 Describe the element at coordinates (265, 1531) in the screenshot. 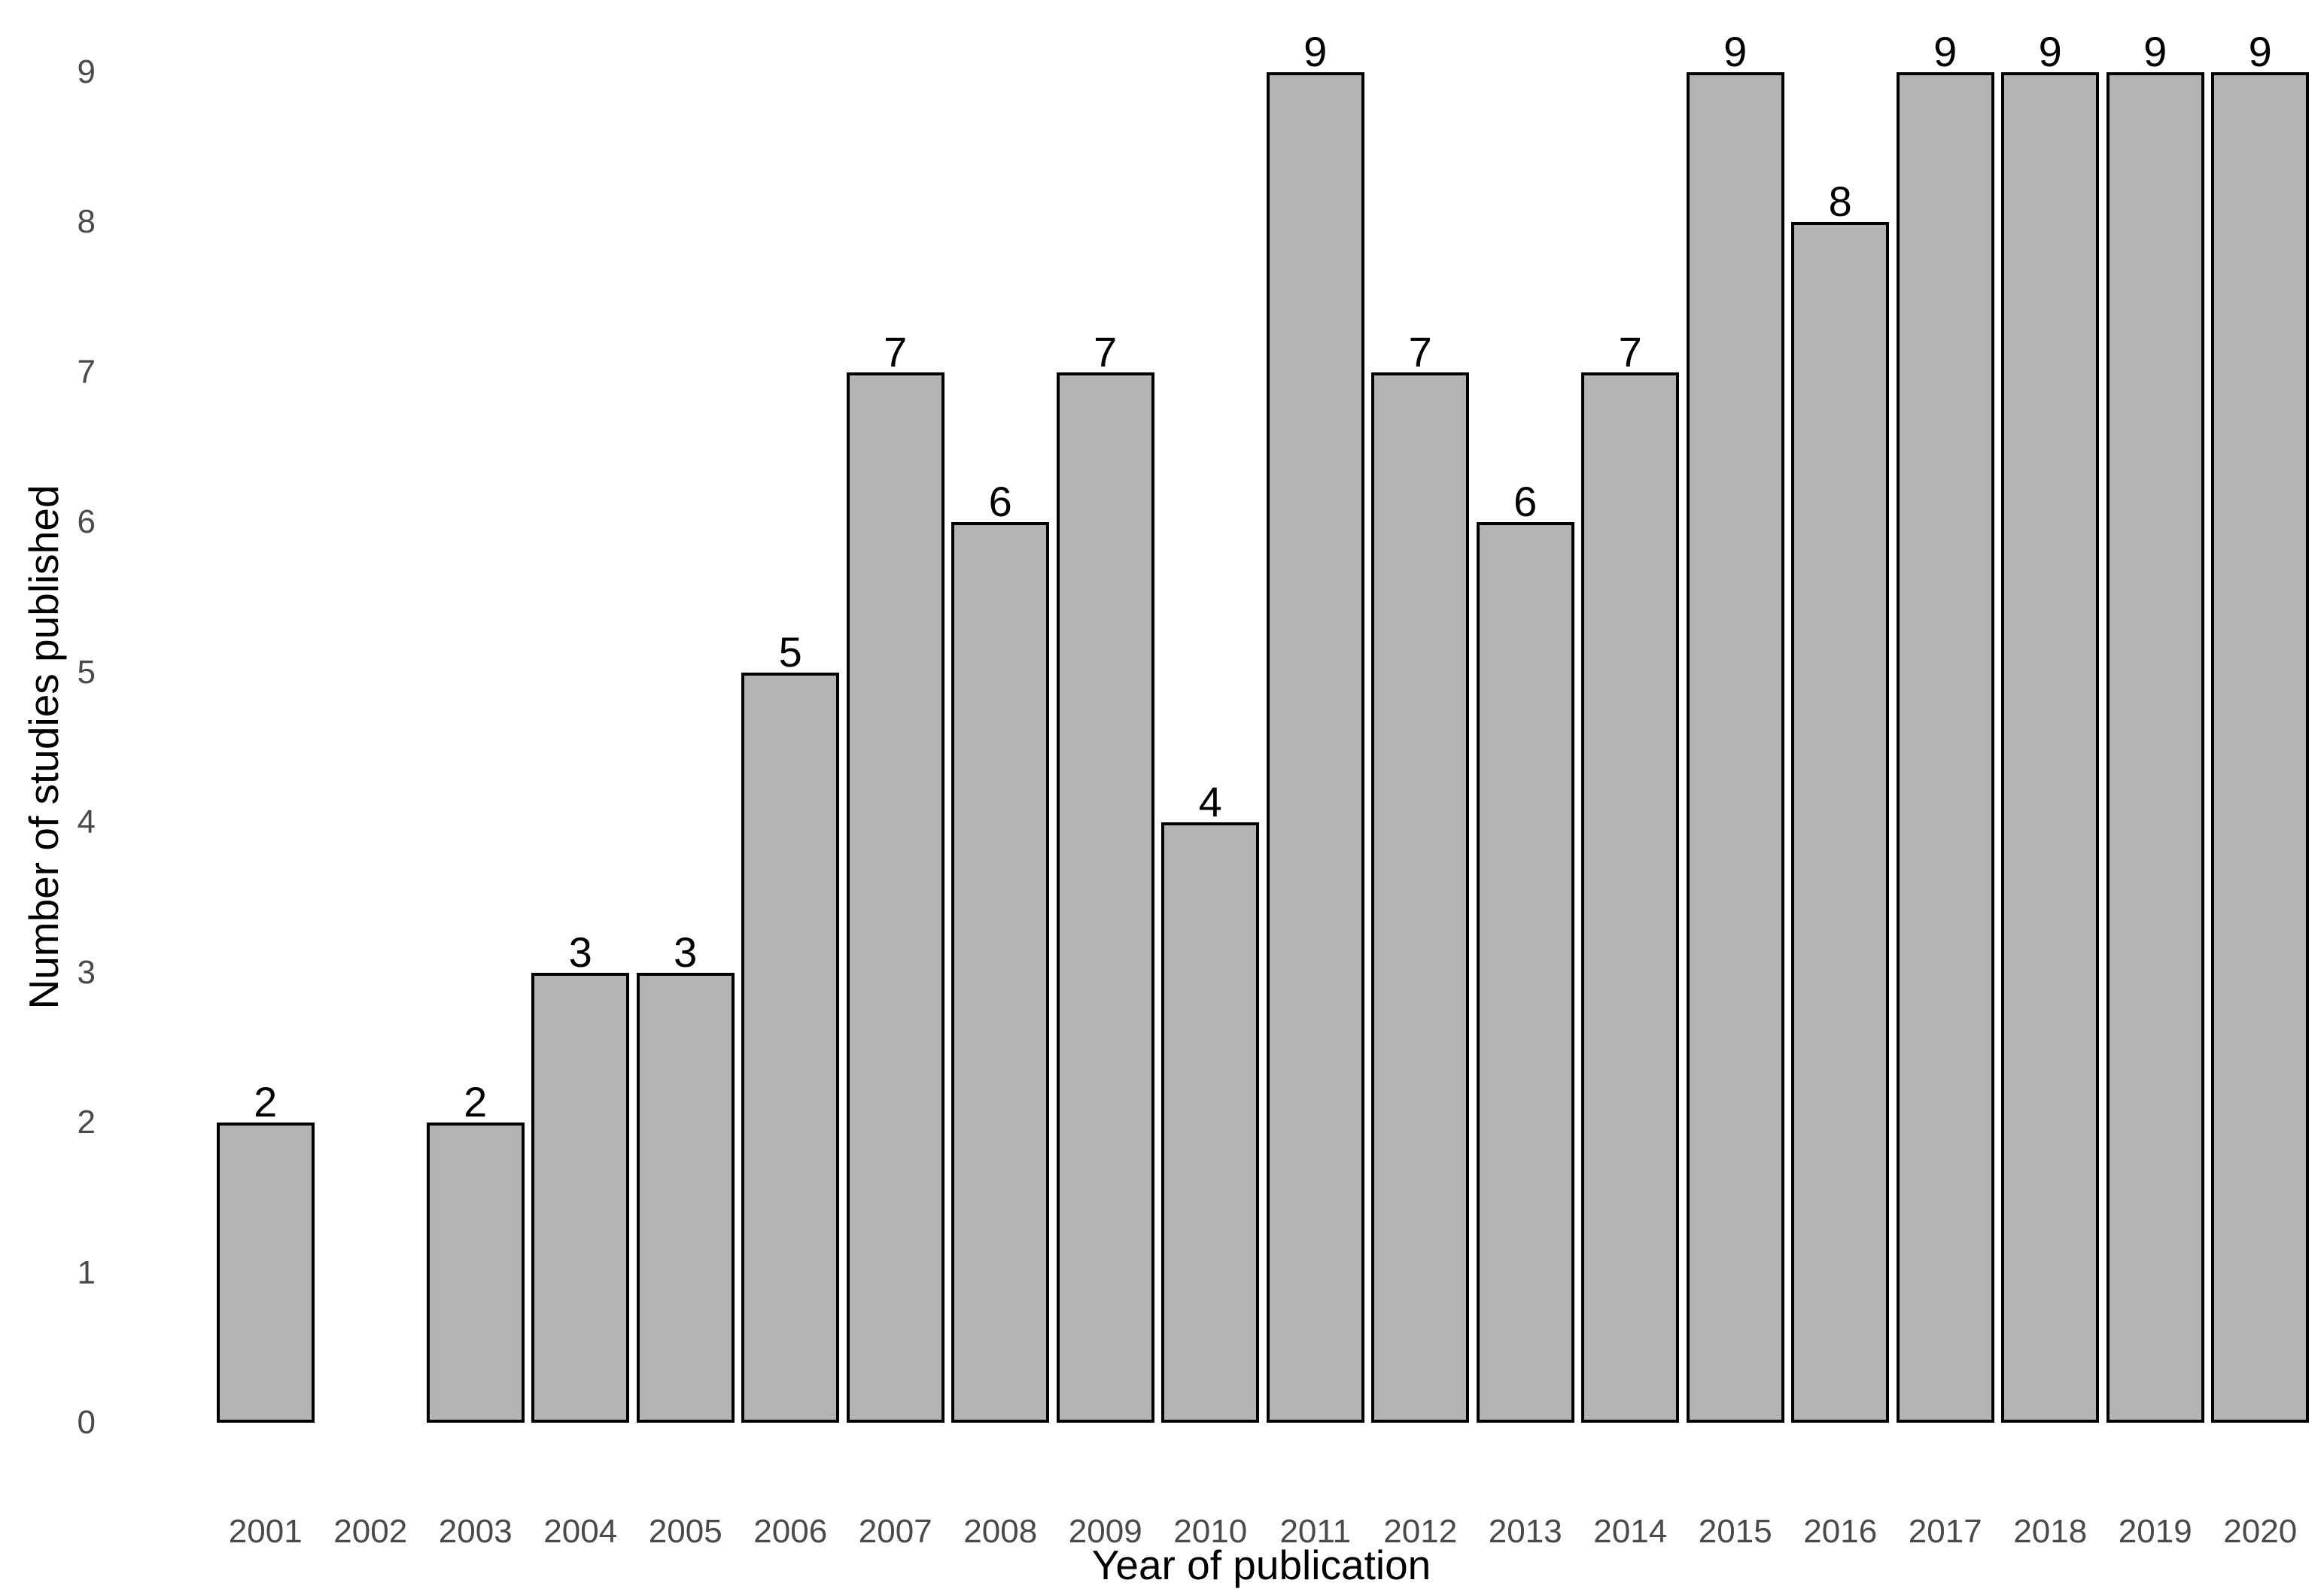

I see `x-tick-label-2001: 2001` at that location.